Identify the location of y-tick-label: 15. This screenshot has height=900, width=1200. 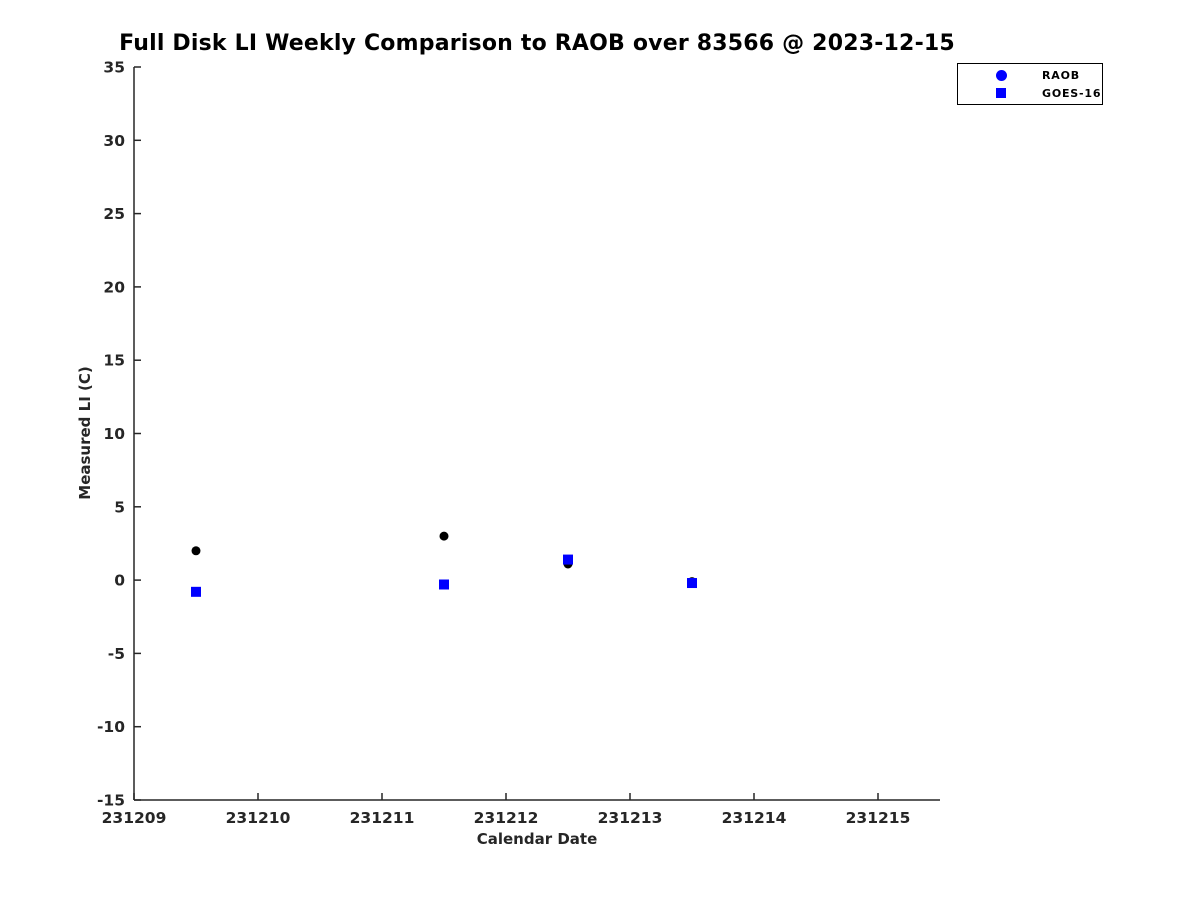
(114, 361).